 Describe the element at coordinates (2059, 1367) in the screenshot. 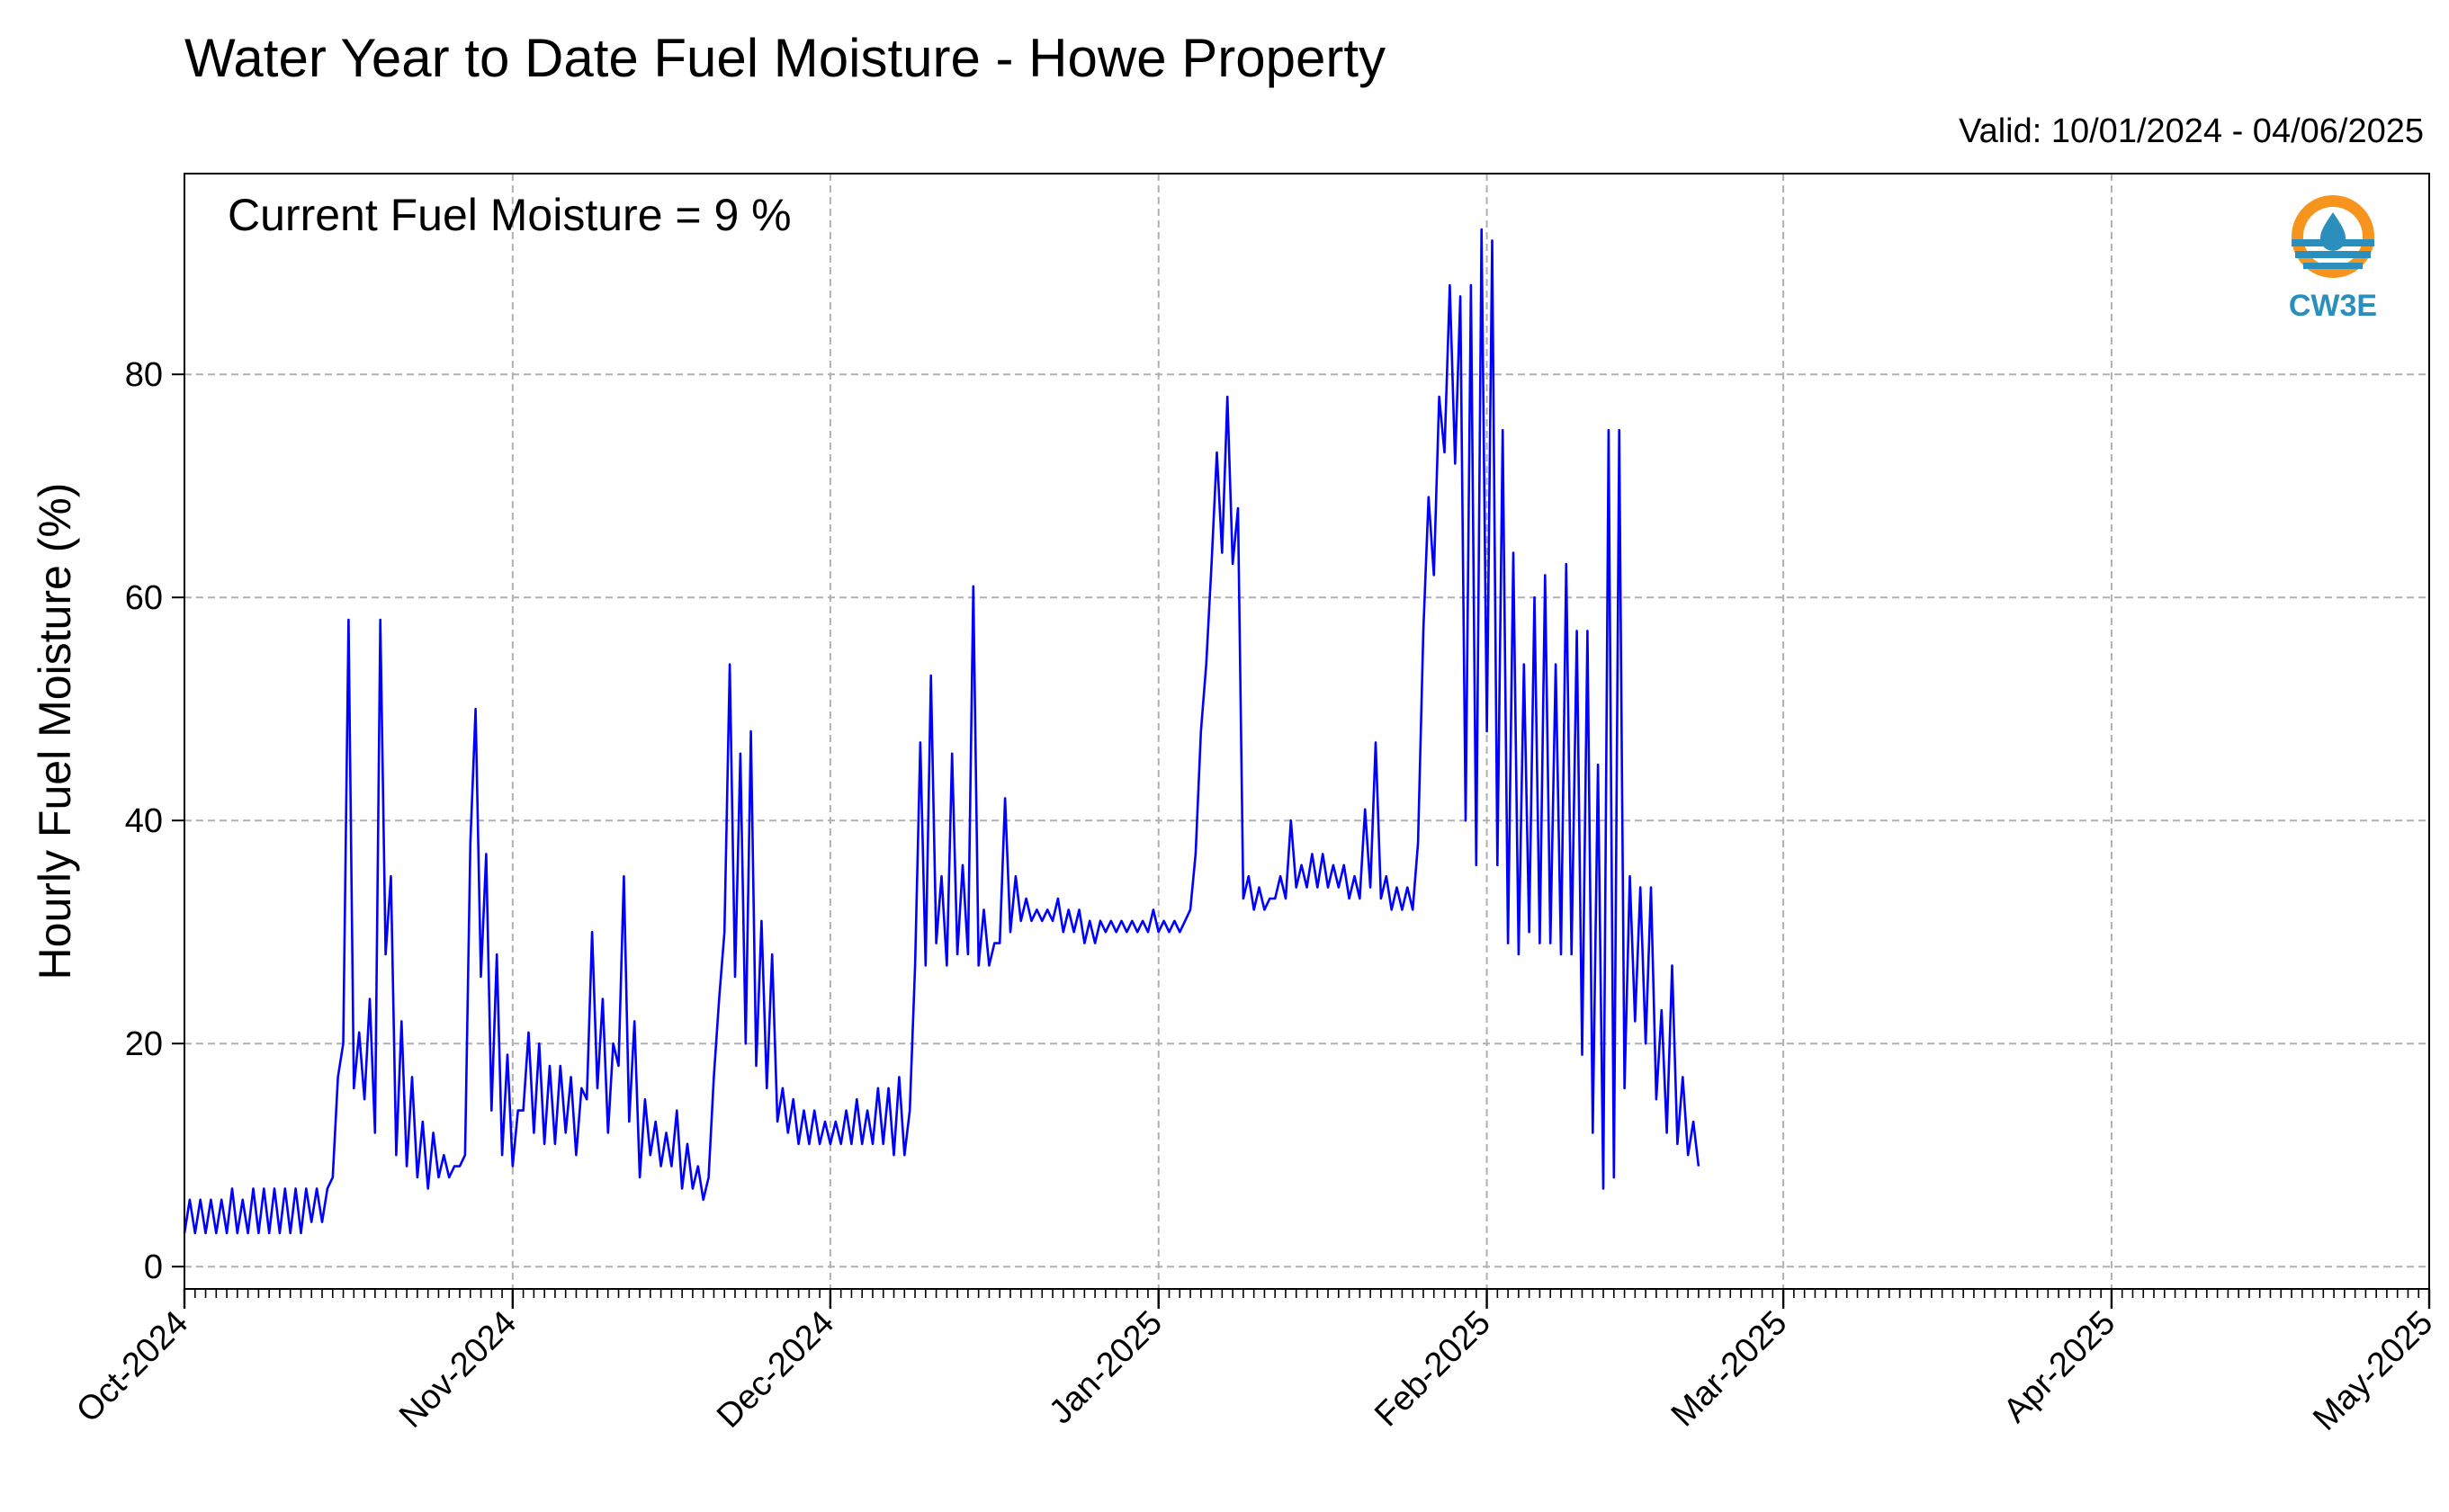

I see `x-tick-label: Apr-2025` at that location.